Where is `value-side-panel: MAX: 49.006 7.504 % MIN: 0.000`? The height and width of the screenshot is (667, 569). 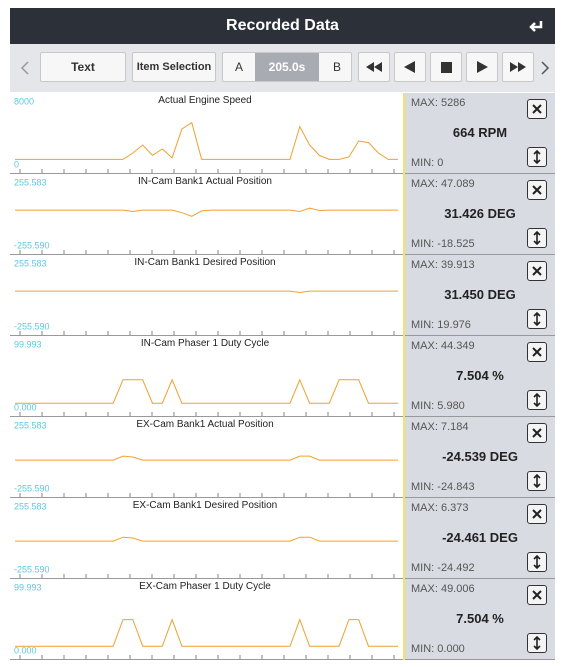
value-side-panel: MAX: 49.006 7.504 % MIN: 0.000 is located at coordinates (480, 619).